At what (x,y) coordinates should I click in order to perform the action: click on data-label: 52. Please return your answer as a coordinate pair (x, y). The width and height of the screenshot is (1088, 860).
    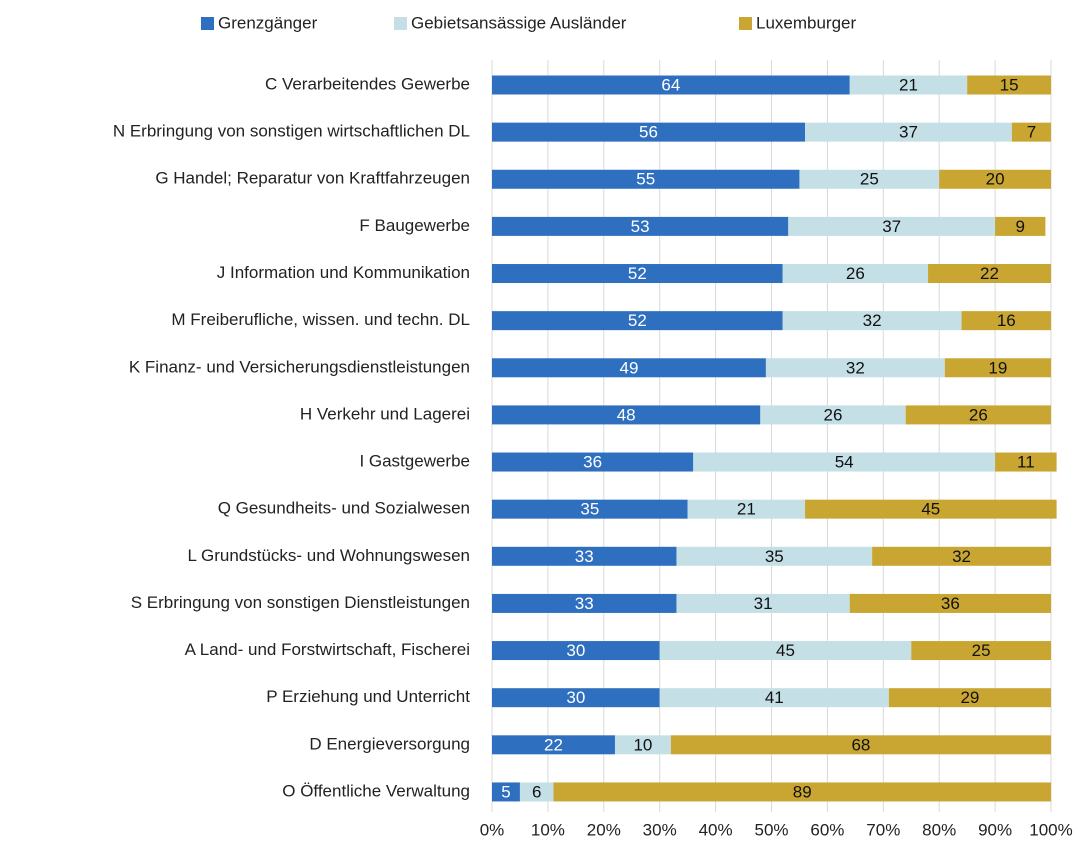
    Looking at the image, I should click on (637, 273).